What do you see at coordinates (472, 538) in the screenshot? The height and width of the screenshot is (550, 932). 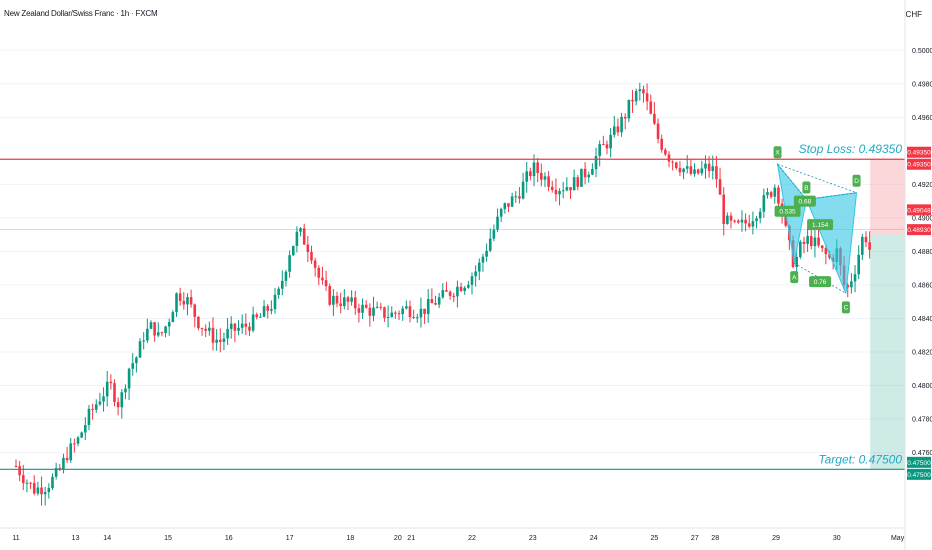 I see `x-tick-label: 22` at bounding box center [472, 538].